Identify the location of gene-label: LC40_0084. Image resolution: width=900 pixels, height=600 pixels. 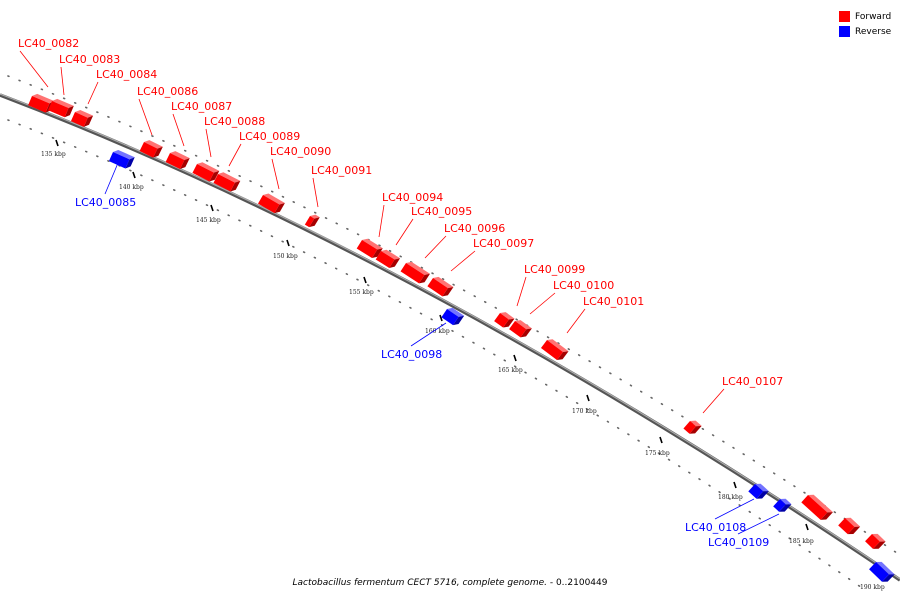
(126, 74).